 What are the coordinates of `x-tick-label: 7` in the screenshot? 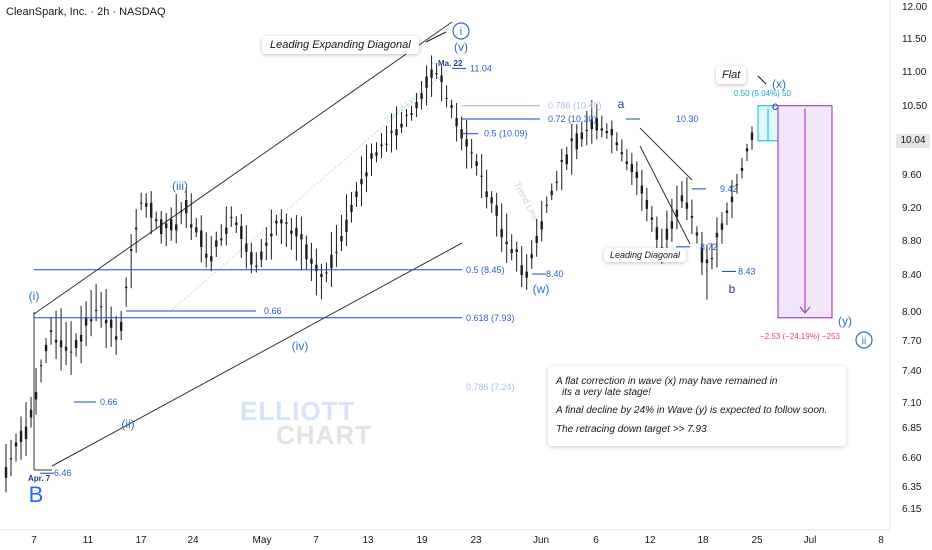 It's located at (34, 540).